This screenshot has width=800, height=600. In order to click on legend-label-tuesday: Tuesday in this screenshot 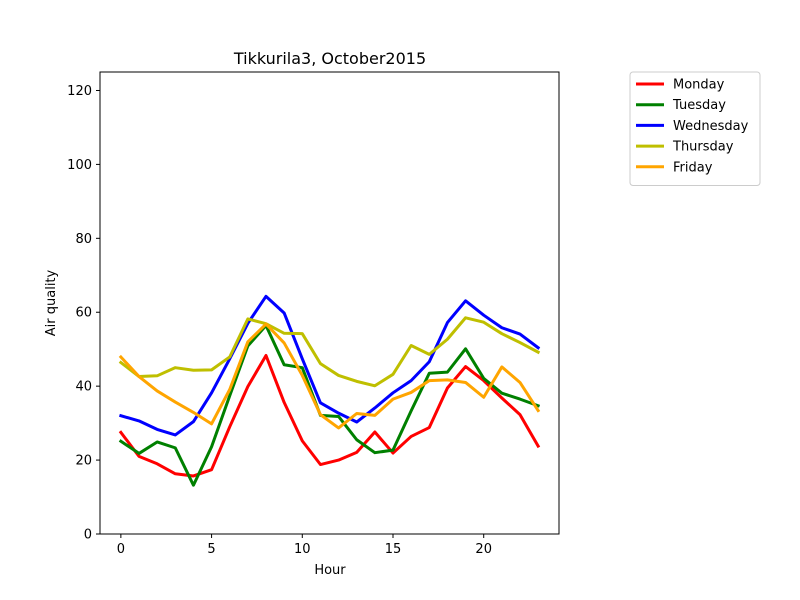, I will do `click(699, 105)`.